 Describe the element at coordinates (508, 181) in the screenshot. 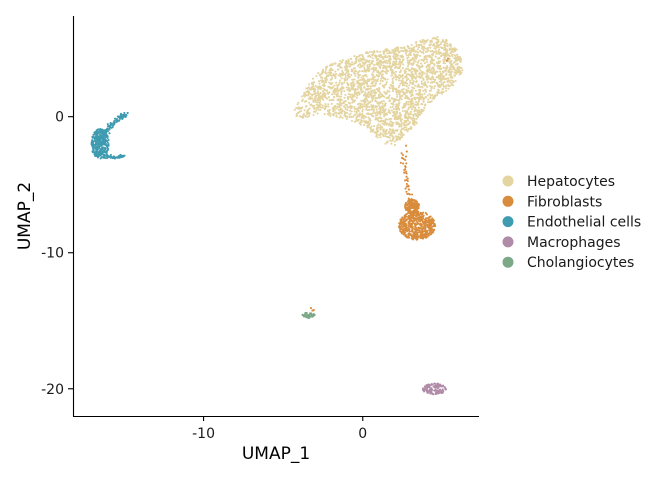

I see `legend-key` at that location.